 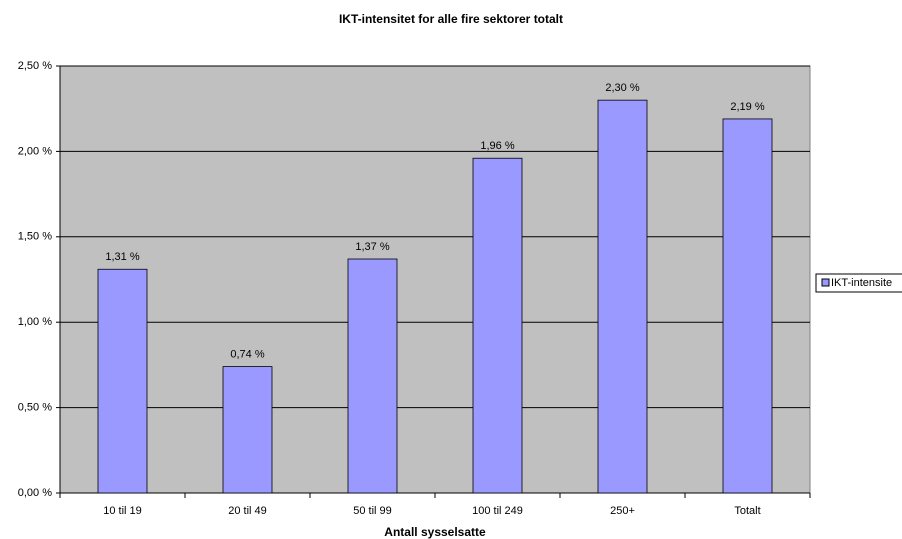 What do you see at coordinates (35, 493) in the screenshot?
I see `y-tick-label: 0,00 %` at bounding box center [35, 493].